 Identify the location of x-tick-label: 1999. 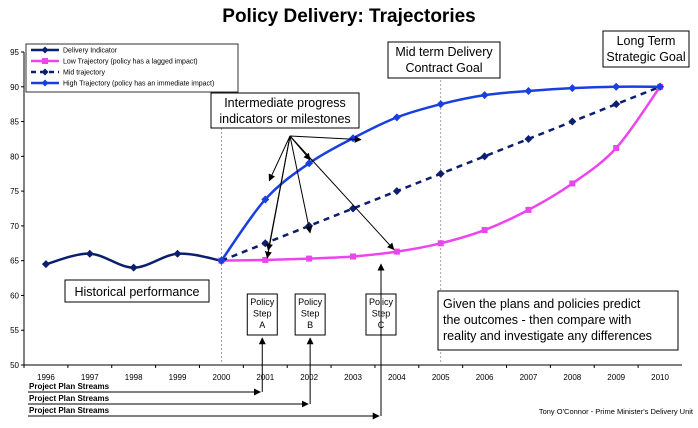
(178, 377).